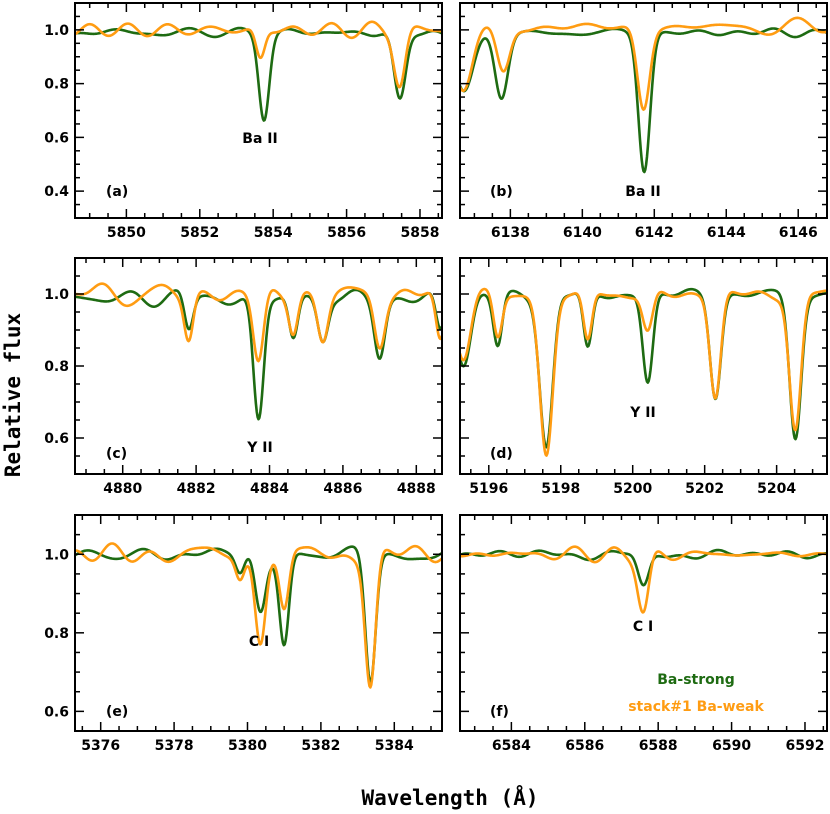  I want to click on x-tick-label: 6588, so click(658, 746).